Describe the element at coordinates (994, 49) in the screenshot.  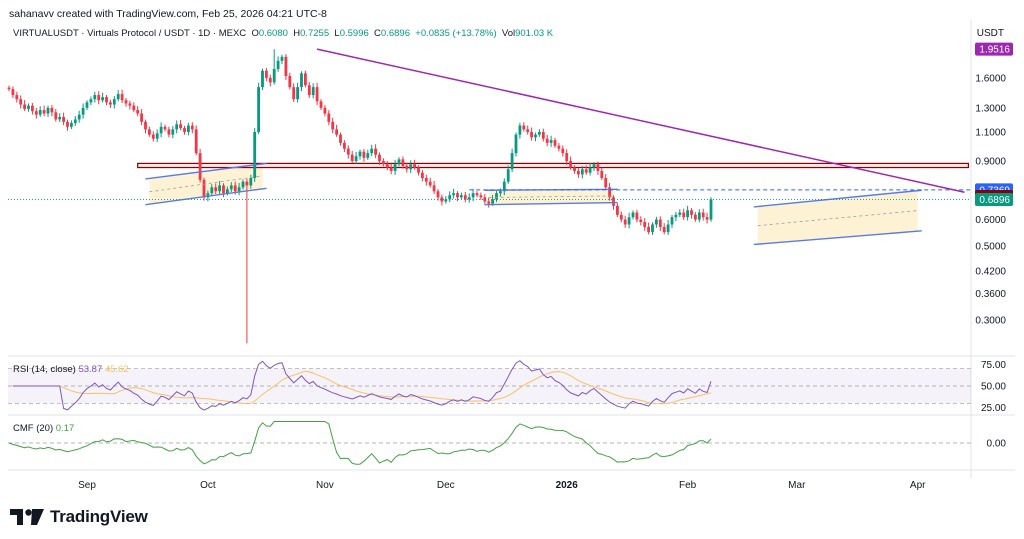
I see `price-label-box` at that location.